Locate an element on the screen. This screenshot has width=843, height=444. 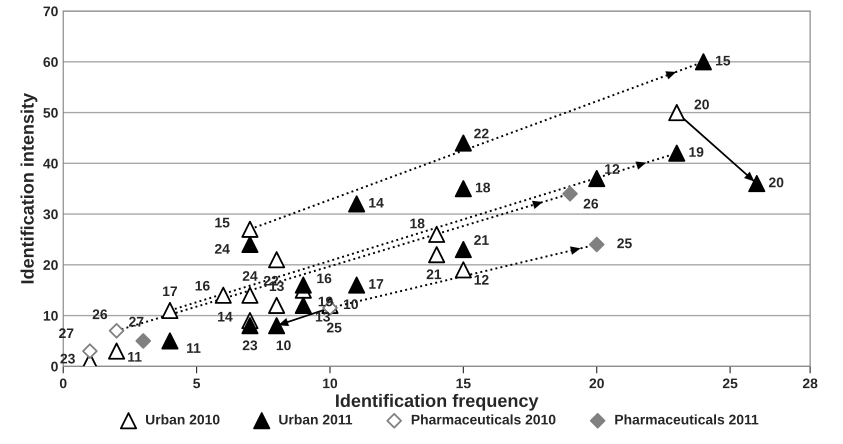
y-tick-label: 20 is located at coordinates (50, 265).